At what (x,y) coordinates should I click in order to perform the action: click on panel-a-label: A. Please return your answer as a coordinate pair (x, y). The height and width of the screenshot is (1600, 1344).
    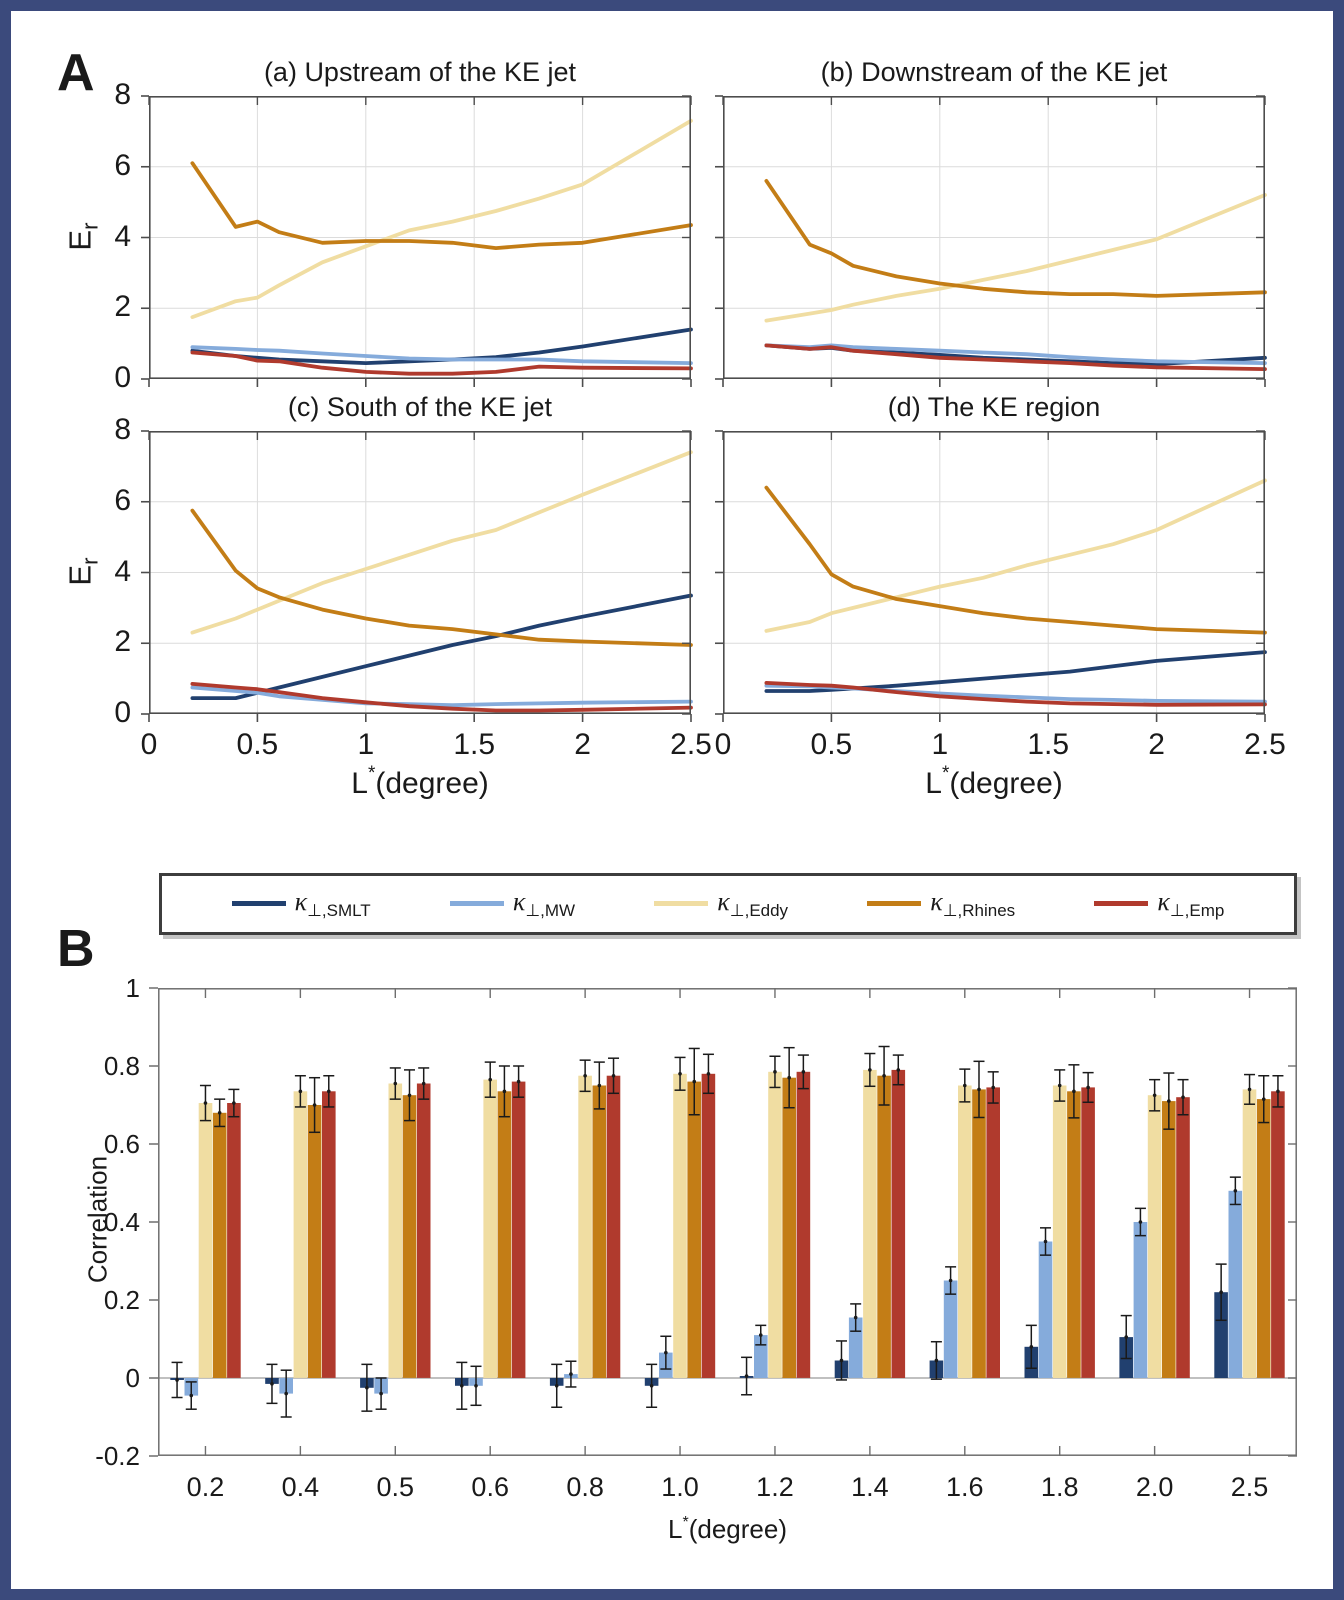
    Looking at the image, I should click on (76, 73).